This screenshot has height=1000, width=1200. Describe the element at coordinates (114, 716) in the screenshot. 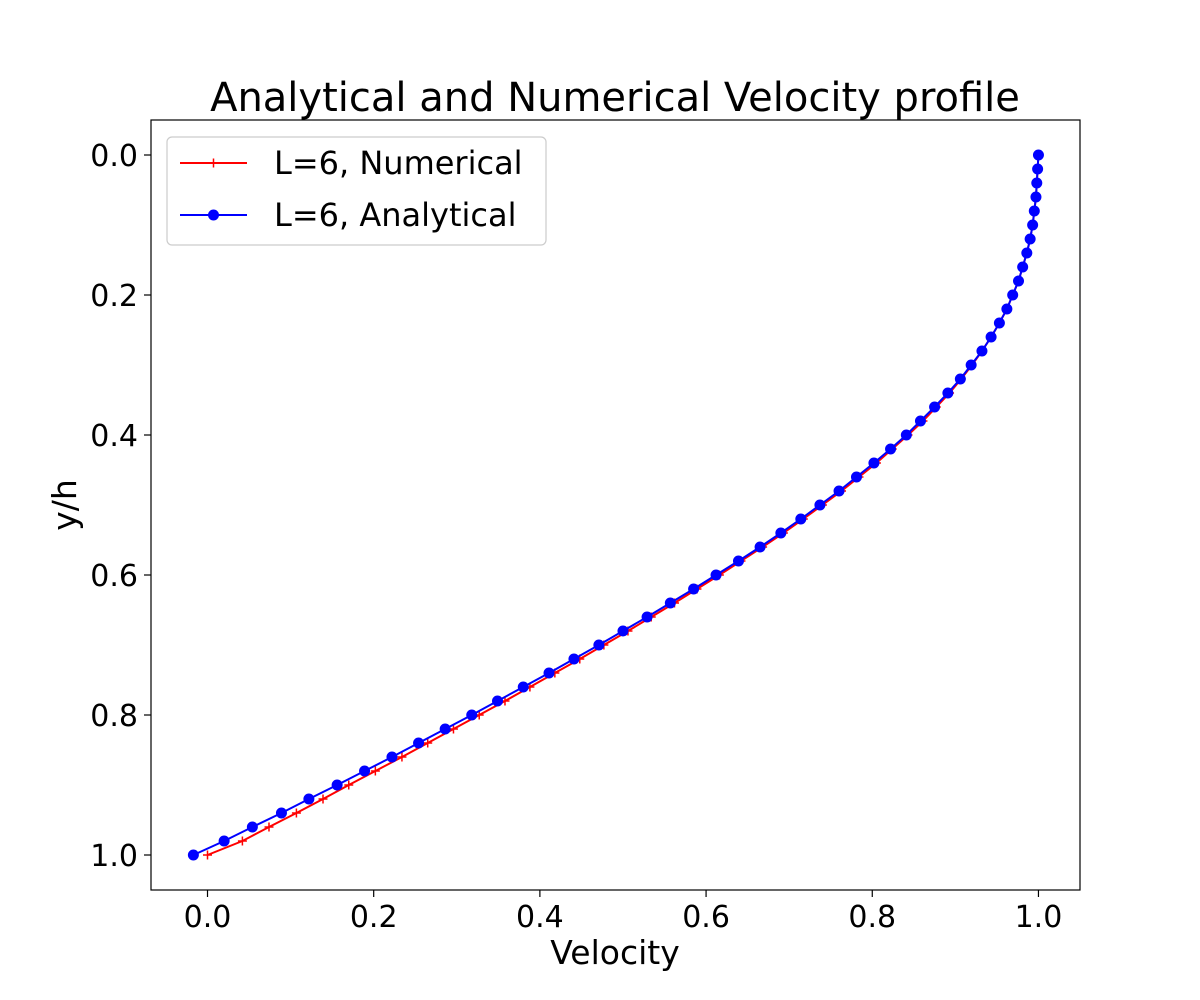

I see `y-tick-label: 0.8` at that location.